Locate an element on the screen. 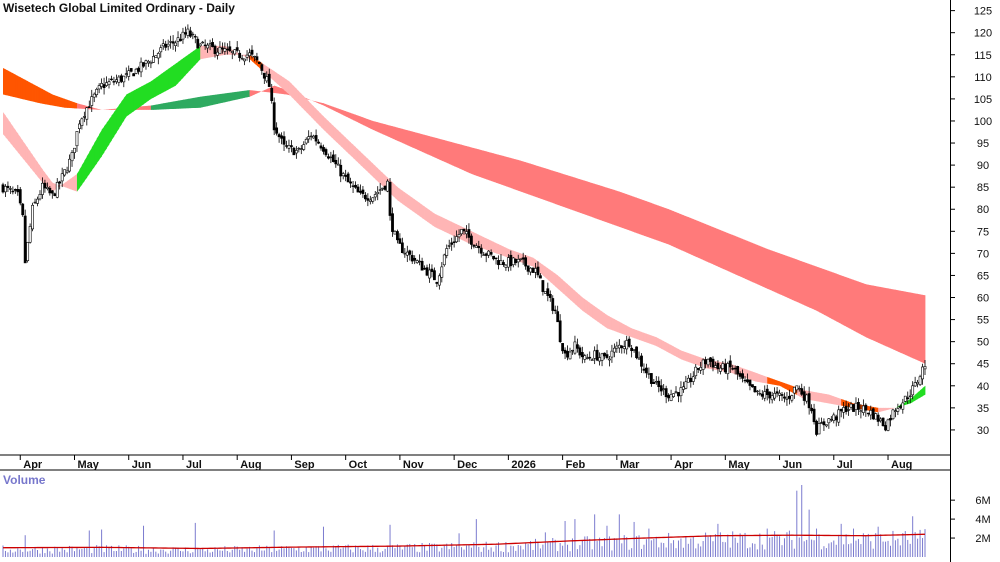 The image size is (1000, 562). month-label: Dec is located at coordinates (467, 465).